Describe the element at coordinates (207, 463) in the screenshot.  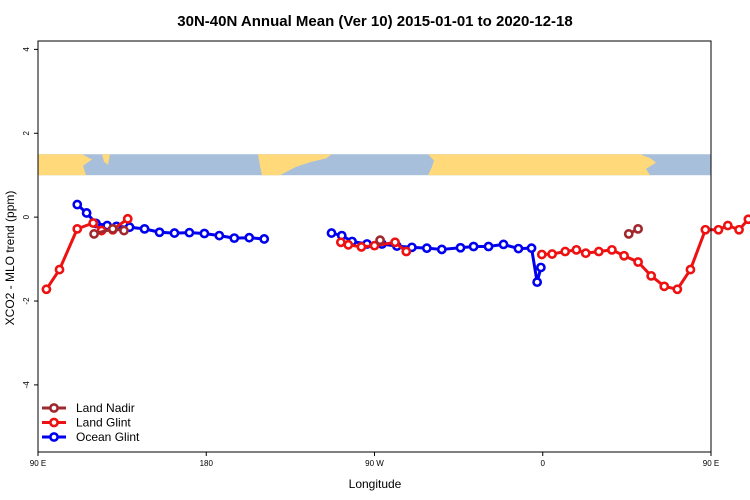
I see `x-tick-label: 180` at that location.